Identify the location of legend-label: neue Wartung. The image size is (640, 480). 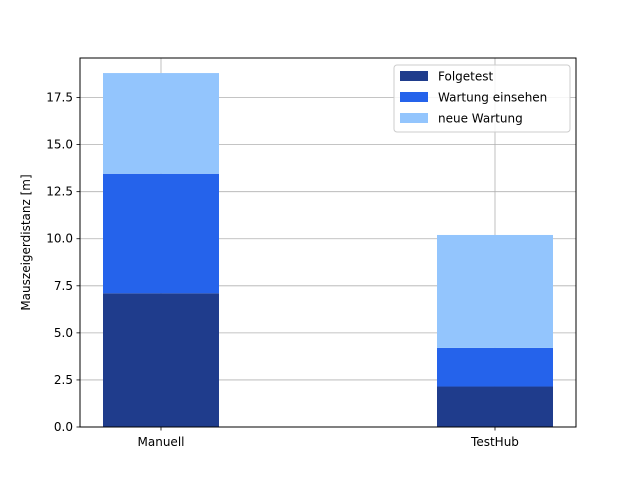
(480, 119).